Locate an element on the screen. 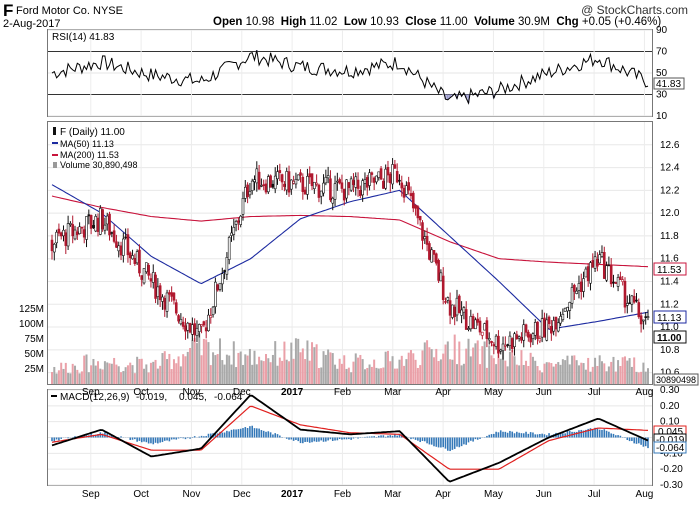 This screenshot has height=530, width=700. chg-value: +0.05 (+0.46%) is located at coordinates (621, 22).